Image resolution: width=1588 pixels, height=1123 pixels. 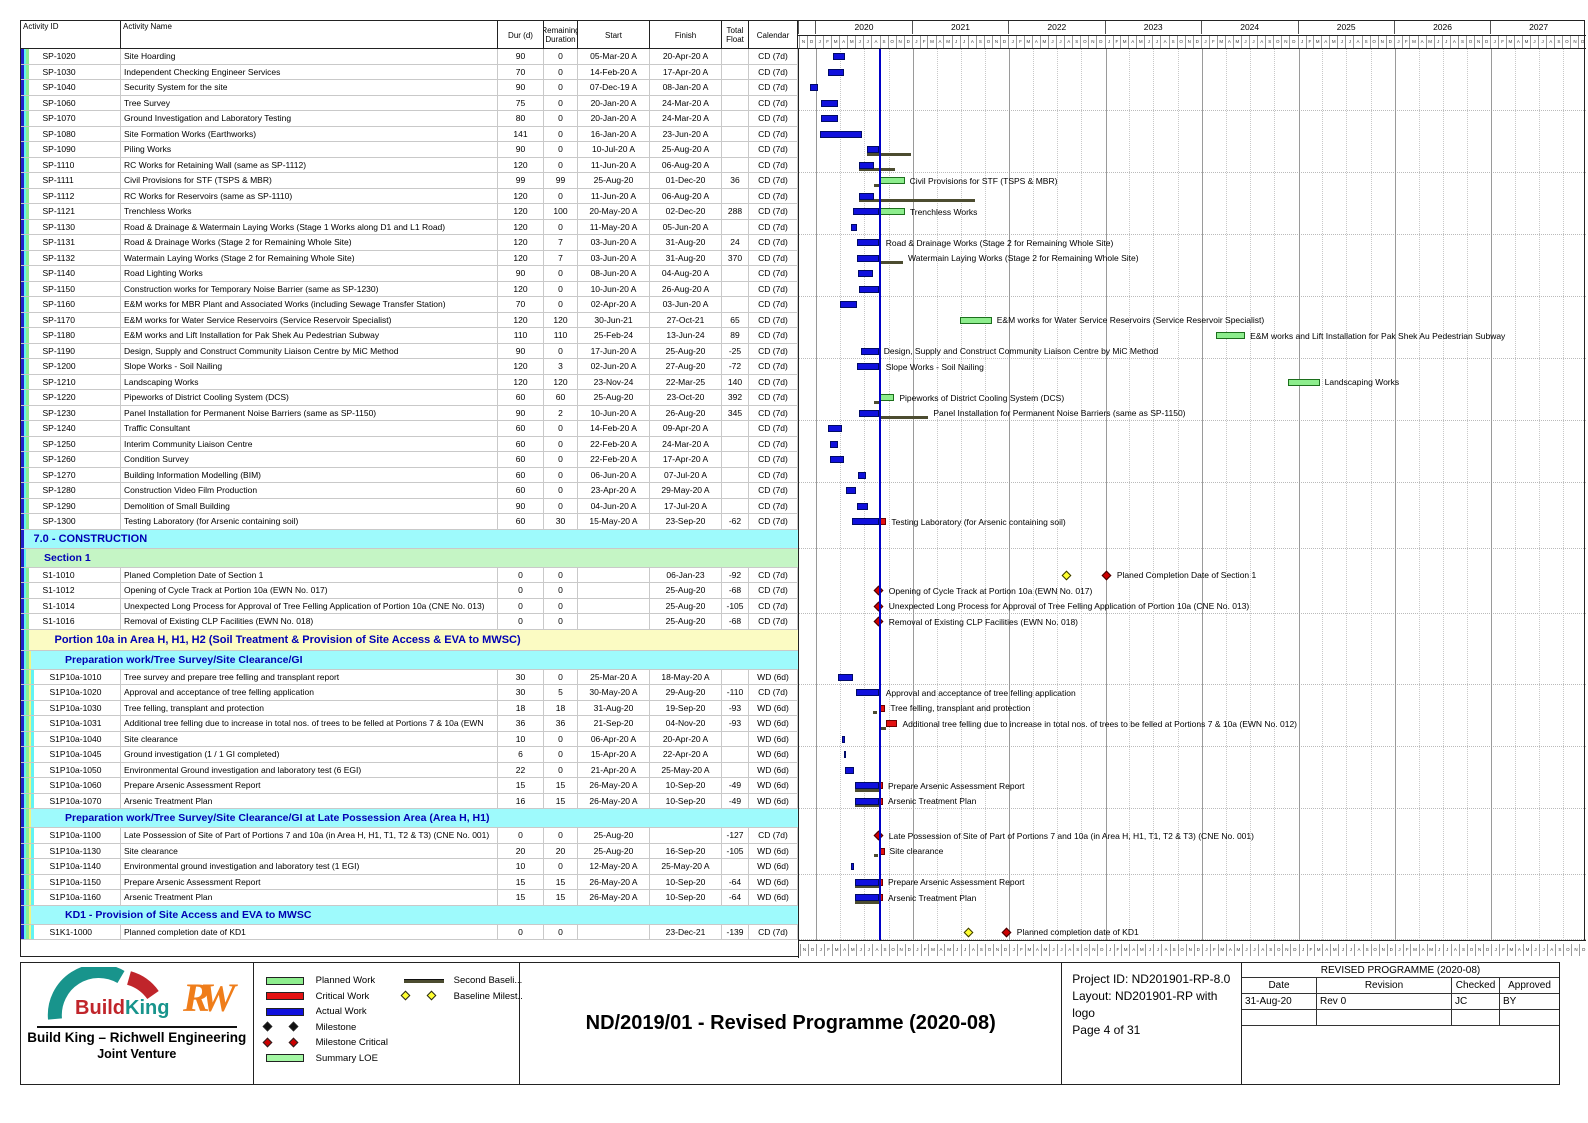 What do you see at coordinates (1192, 383) in the screenshot?
I see `gantt-row: Landscaping Works` at bounding box center [1192, 383].